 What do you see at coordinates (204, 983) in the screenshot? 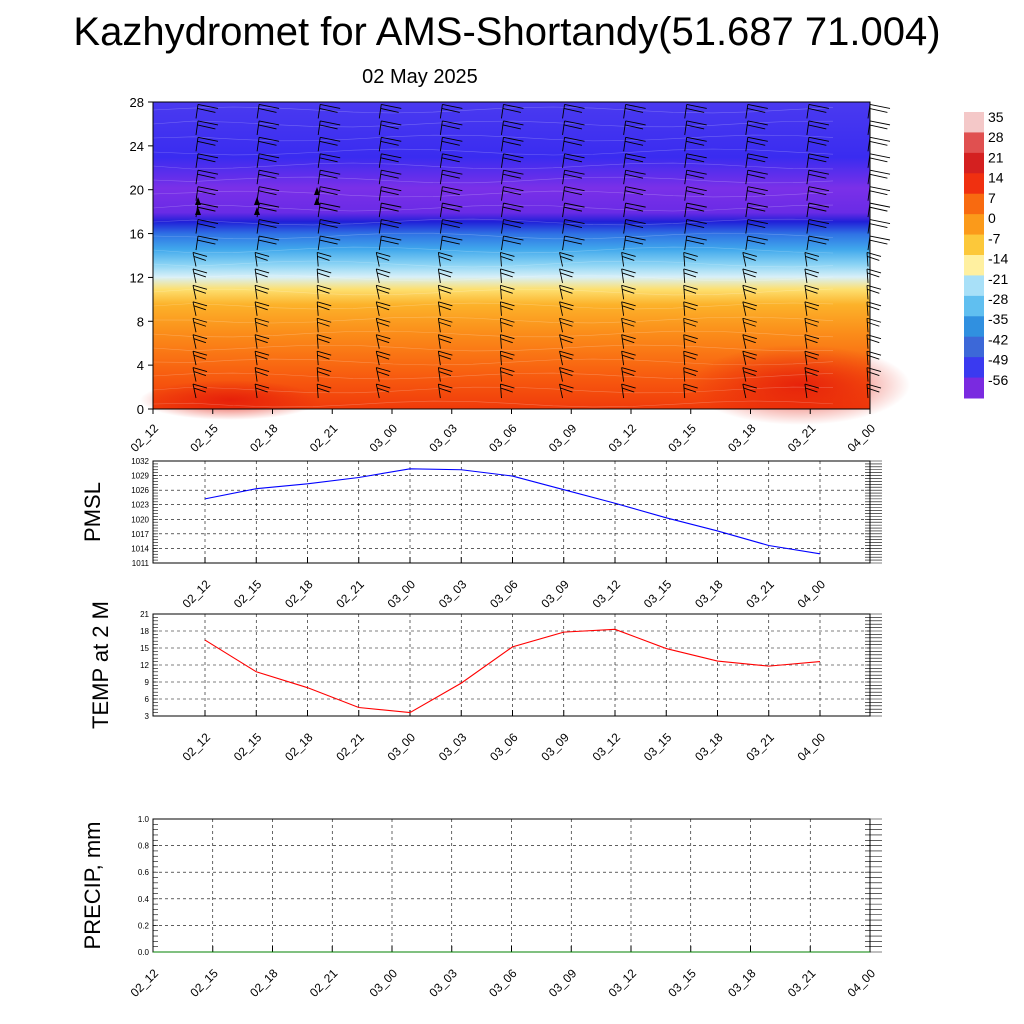
I see `x-tick-label: 02_15` at bounding box center [204, 983].